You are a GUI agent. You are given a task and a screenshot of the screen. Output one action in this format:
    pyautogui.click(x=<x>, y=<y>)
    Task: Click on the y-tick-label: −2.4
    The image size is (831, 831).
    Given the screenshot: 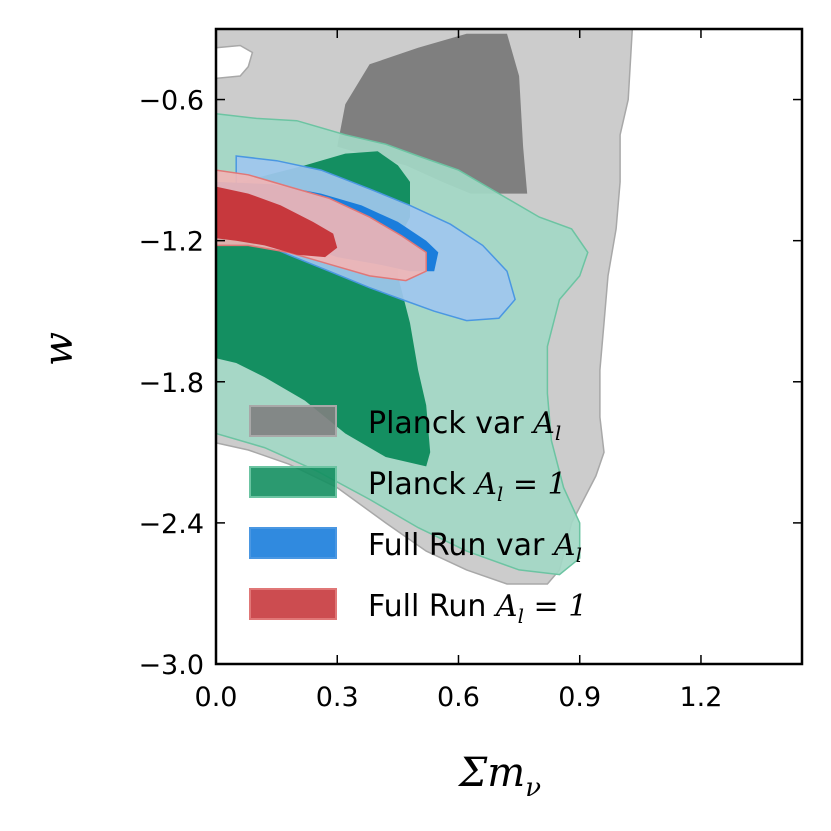 What is the action you would take?
    pyautogui.click(x=171, y=524)
    